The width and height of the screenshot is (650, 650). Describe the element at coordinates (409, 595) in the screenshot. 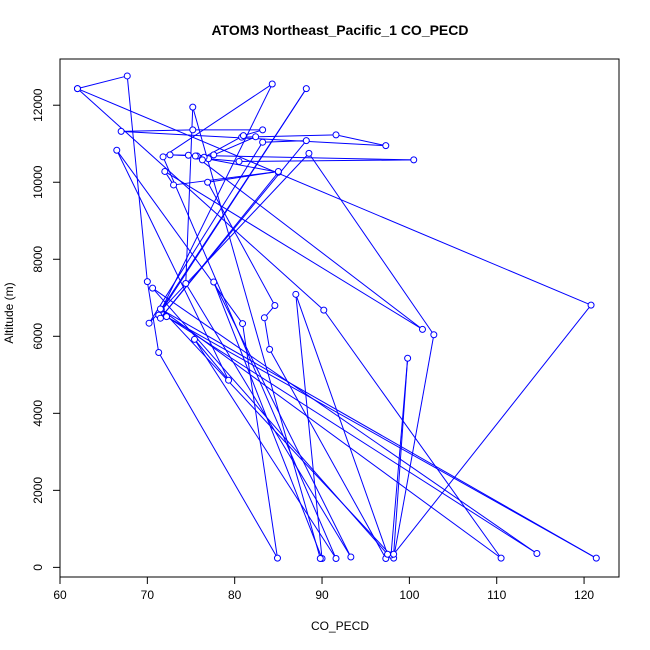

I see `x-tick-label: 100` at that location.